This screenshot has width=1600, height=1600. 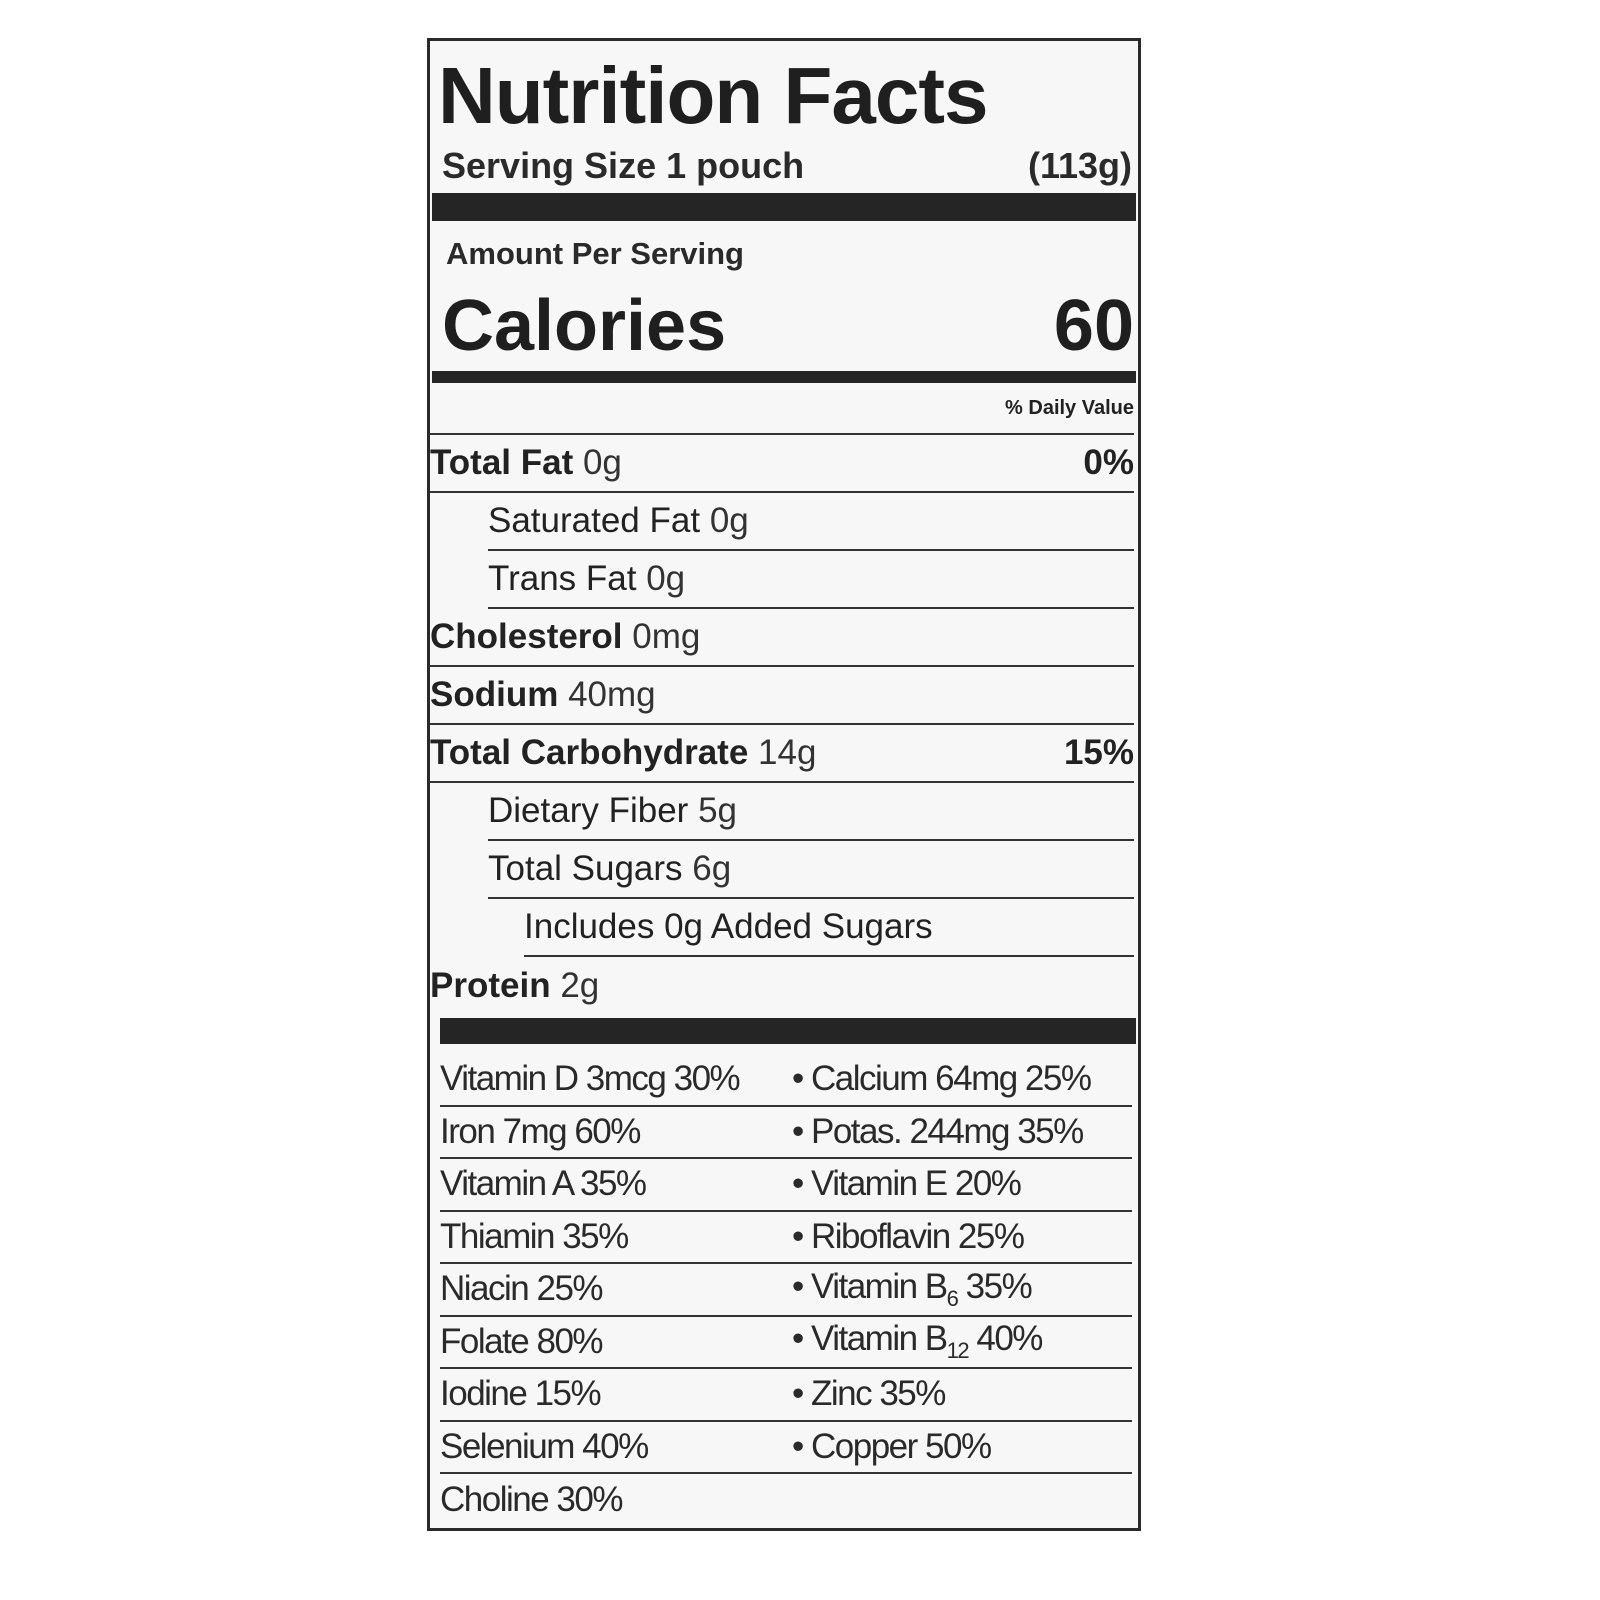 I want to click on vitamin-row: Vitamin D 3mcg 30% • Calcium 64mg 25%, so click(x=786, y=1080).